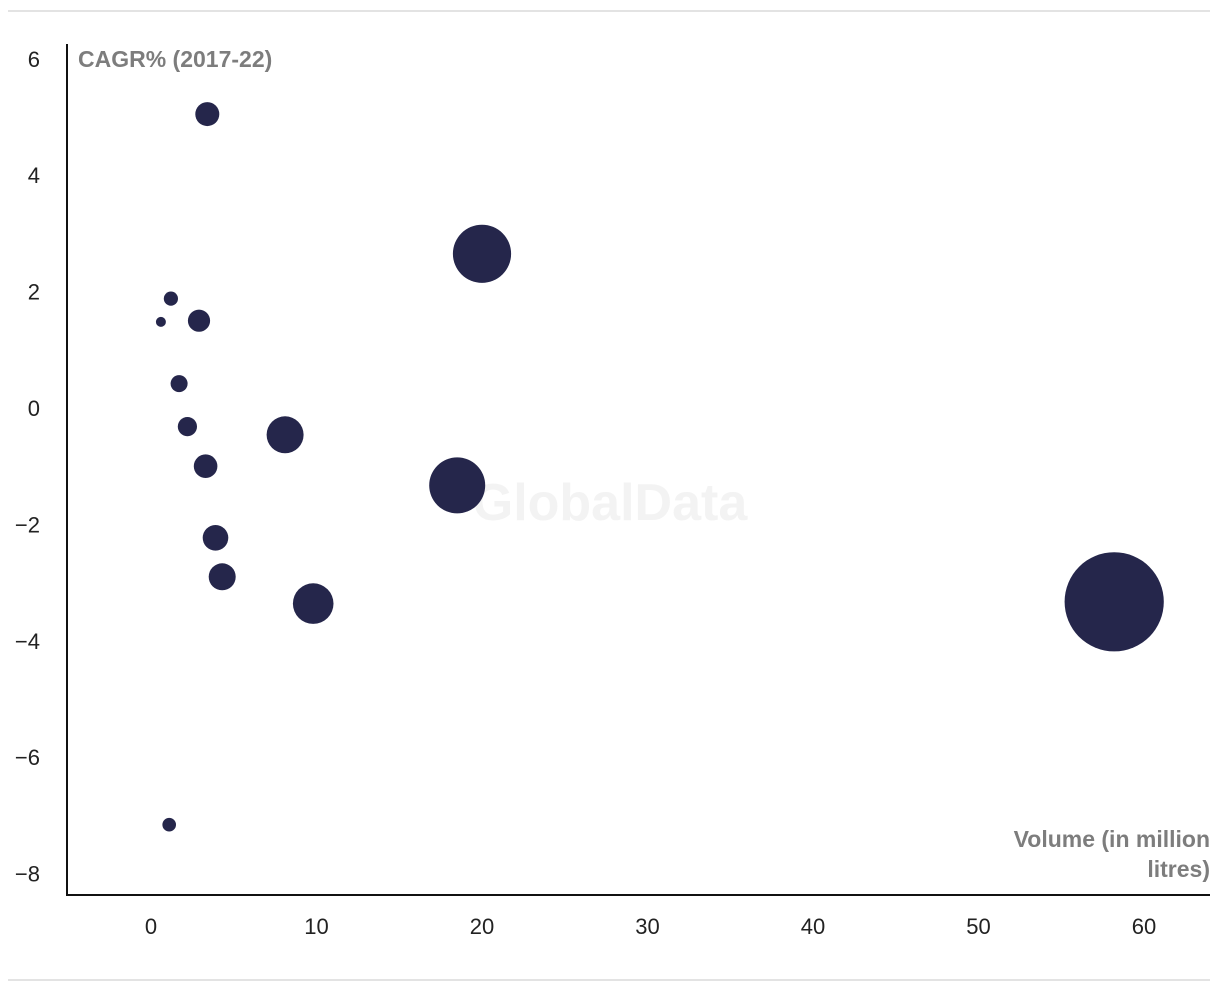 This screenshot has height=1006, width=1220. I want to click on x-tick-label: 60, so click(1144, 926).